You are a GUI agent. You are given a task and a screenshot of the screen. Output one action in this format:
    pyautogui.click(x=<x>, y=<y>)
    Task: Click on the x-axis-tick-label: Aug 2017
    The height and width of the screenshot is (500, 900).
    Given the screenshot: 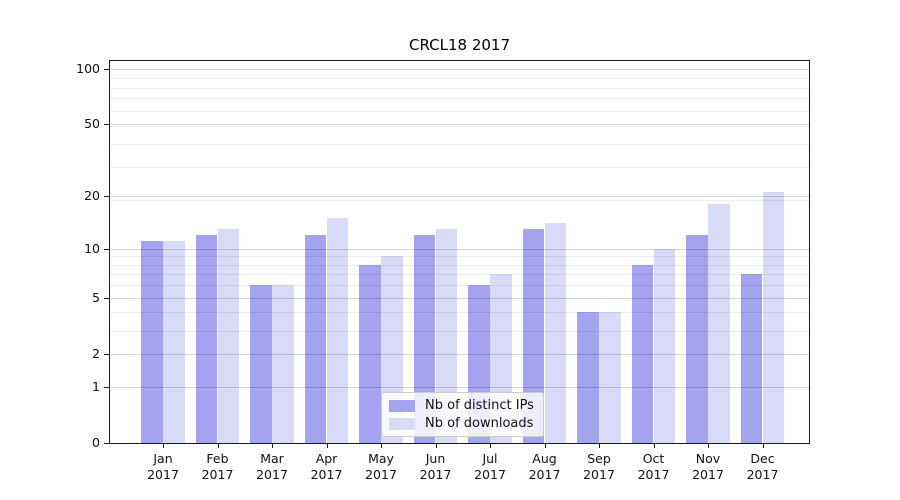 What is the action you would take?
    pyautogui.click(x=545, y=467)
    